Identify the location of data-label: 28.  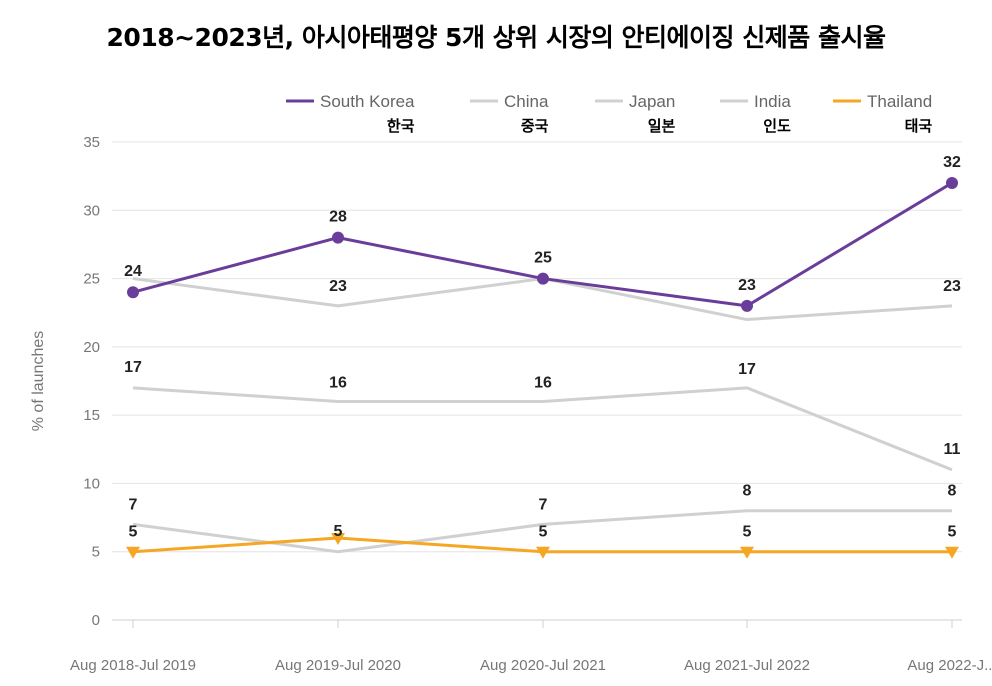
(338, 217).